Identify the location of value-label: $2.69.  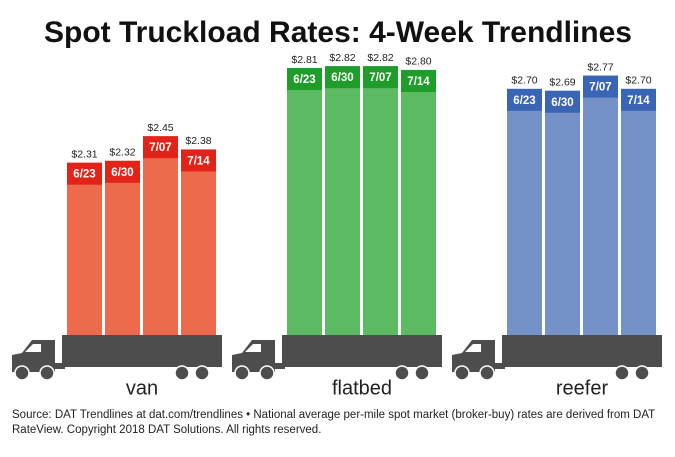
(562, 83).